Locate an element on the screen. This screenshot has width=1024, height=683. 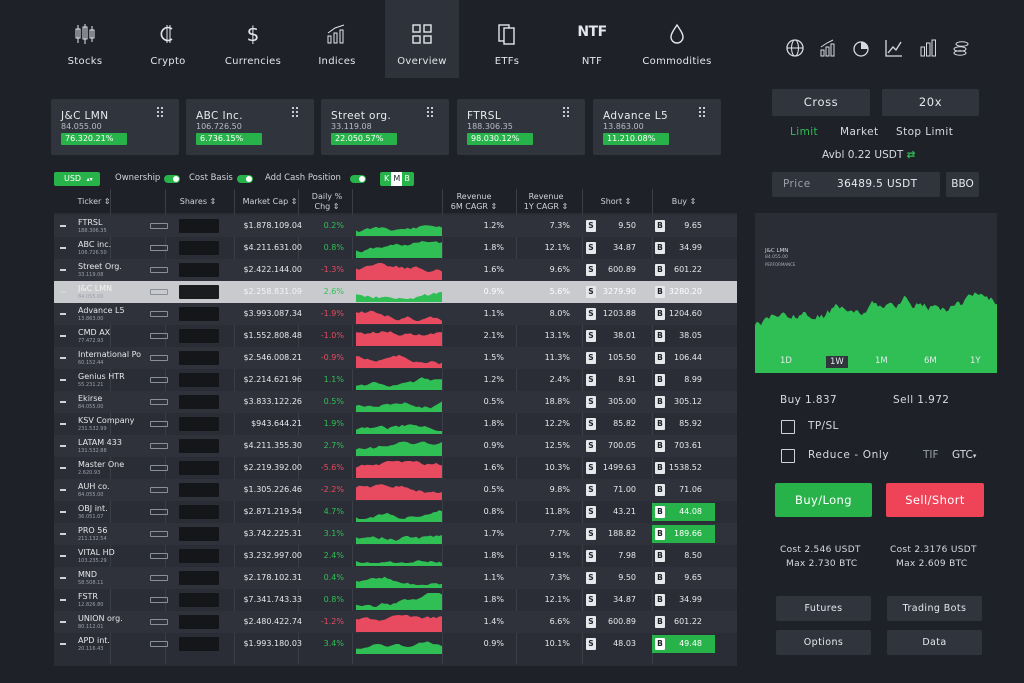
bar-growth-icon is located at coordinates (828, 48).